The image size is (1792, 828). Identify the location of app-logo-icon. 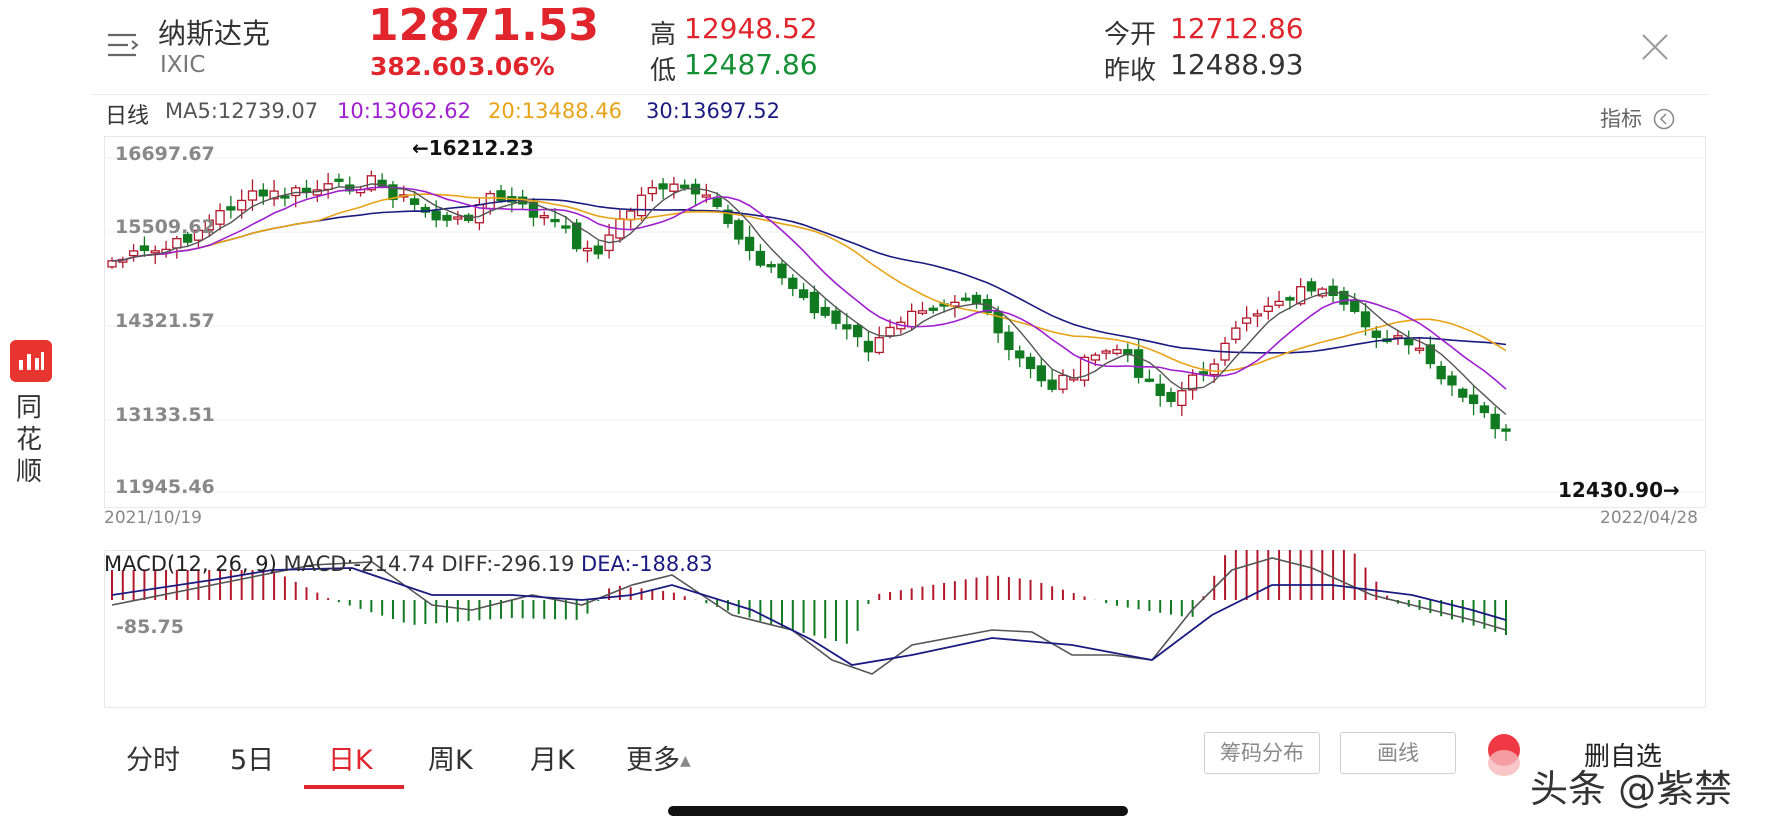
(31, 361).